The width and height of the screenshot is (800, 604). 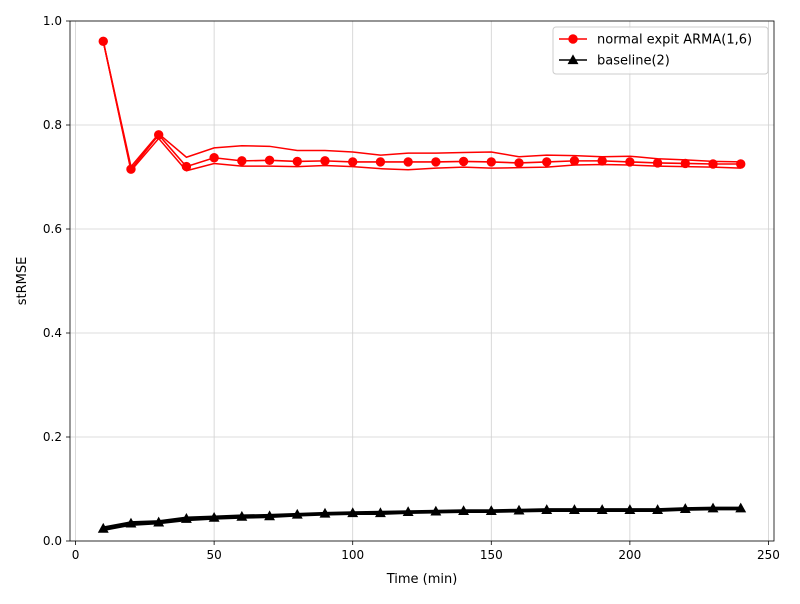 I want to click on baseline-series-line, so click(x=422, y=518).